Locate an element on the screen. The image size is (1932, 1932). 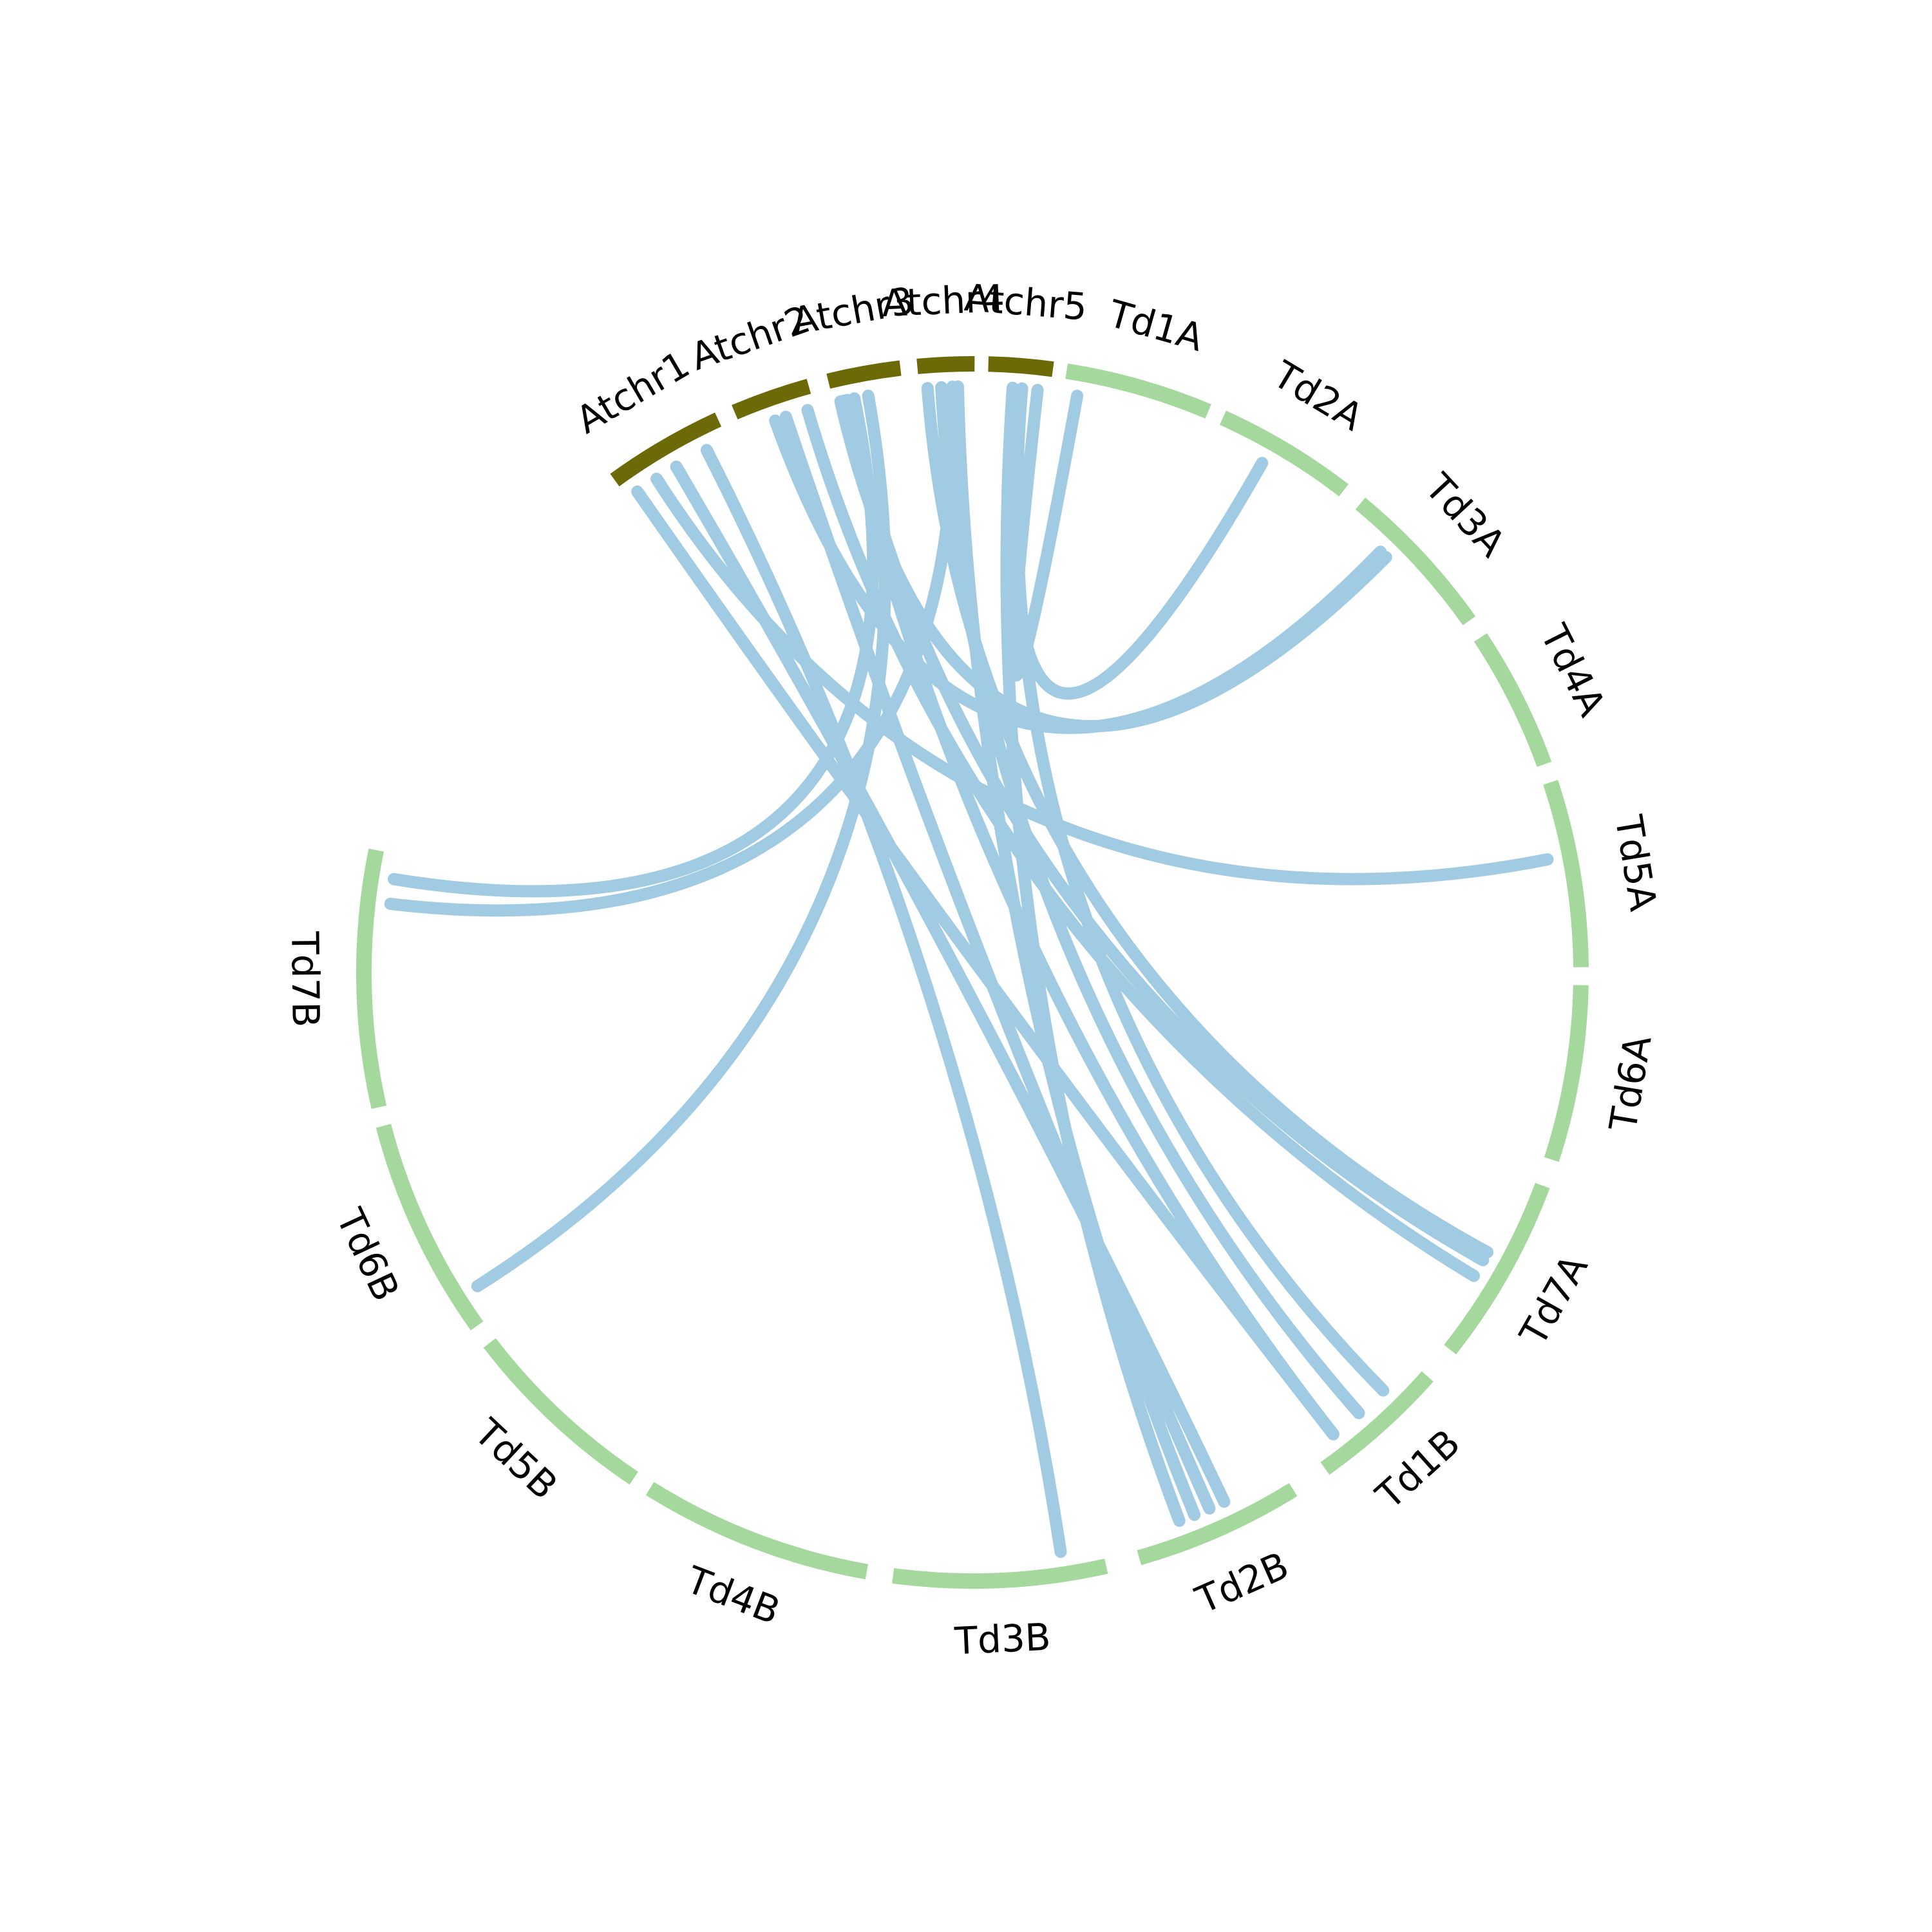
label-Td5B: Td5B is located at coordinates (516, 1459).